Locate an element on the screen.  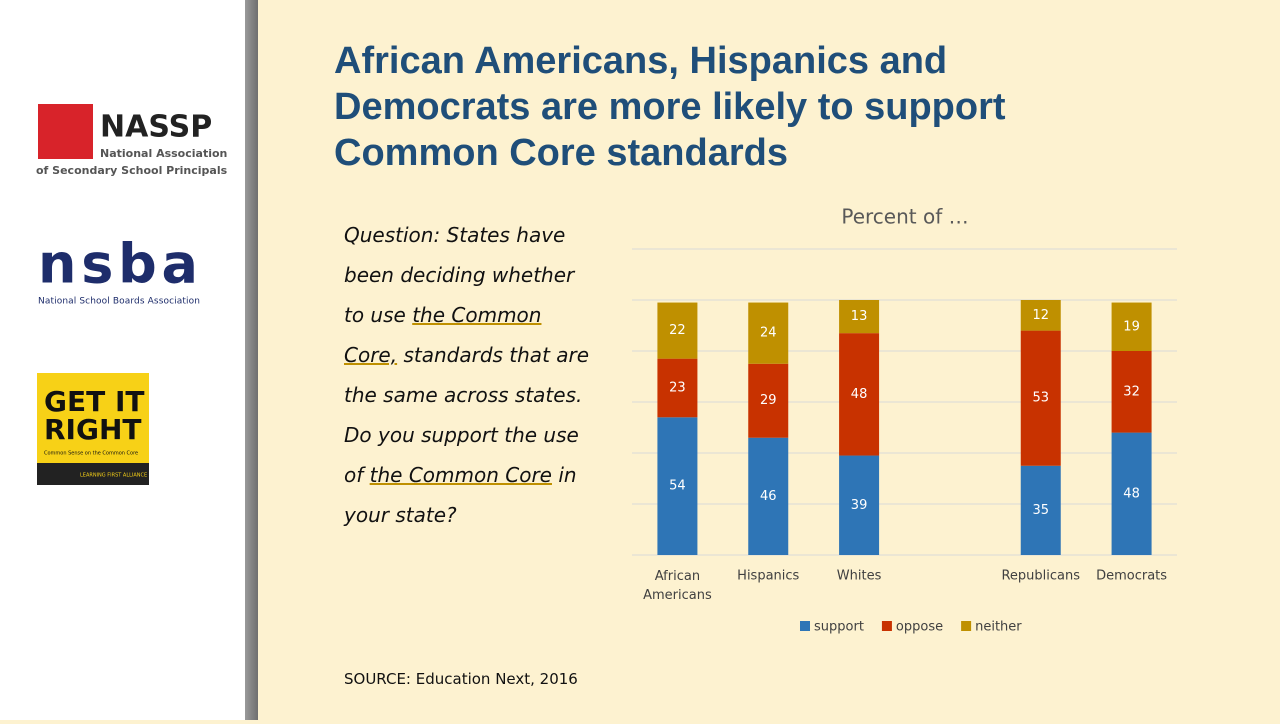
data-label: 32 is located at coordinates (1131, 391).